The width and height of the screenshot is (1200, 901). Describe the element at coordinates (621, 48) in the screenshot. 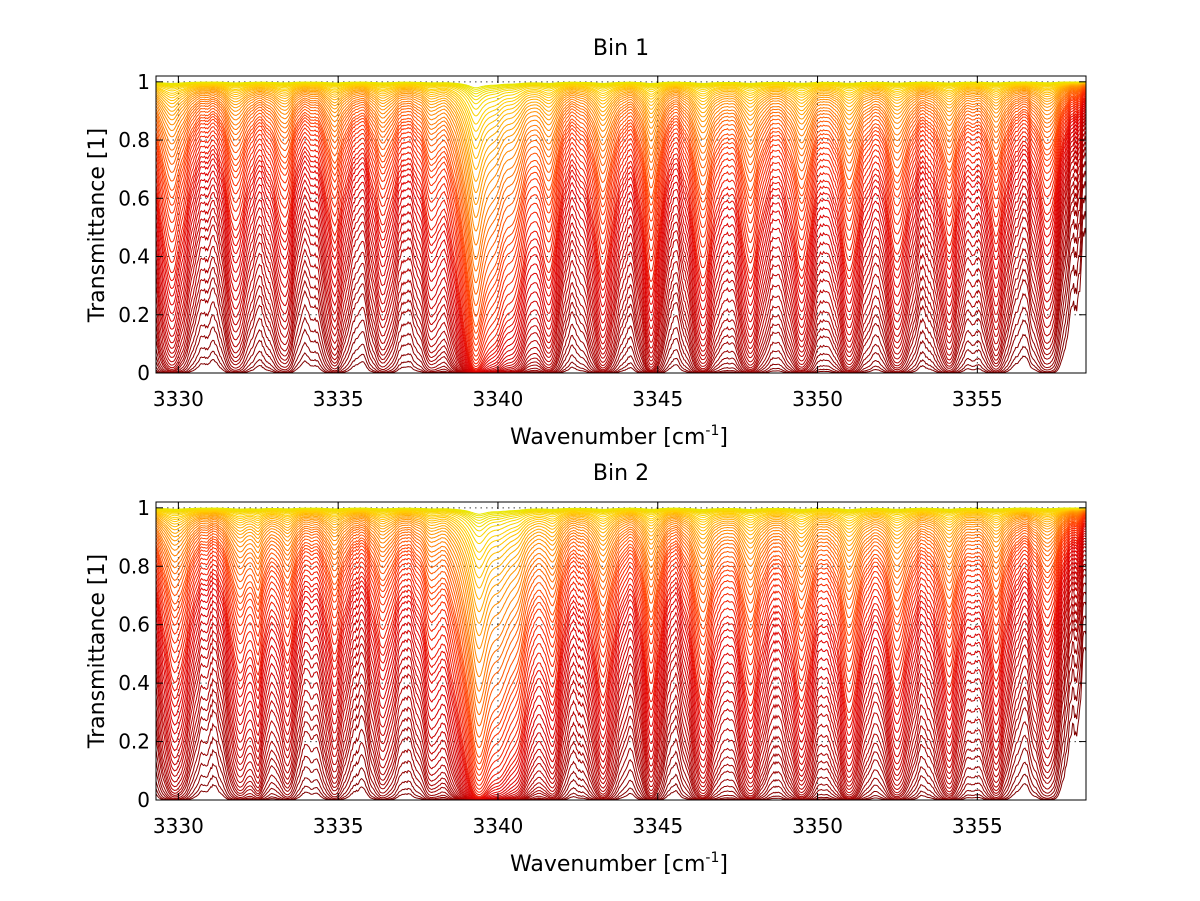

I see `chart-title: Bin 1` at that location.